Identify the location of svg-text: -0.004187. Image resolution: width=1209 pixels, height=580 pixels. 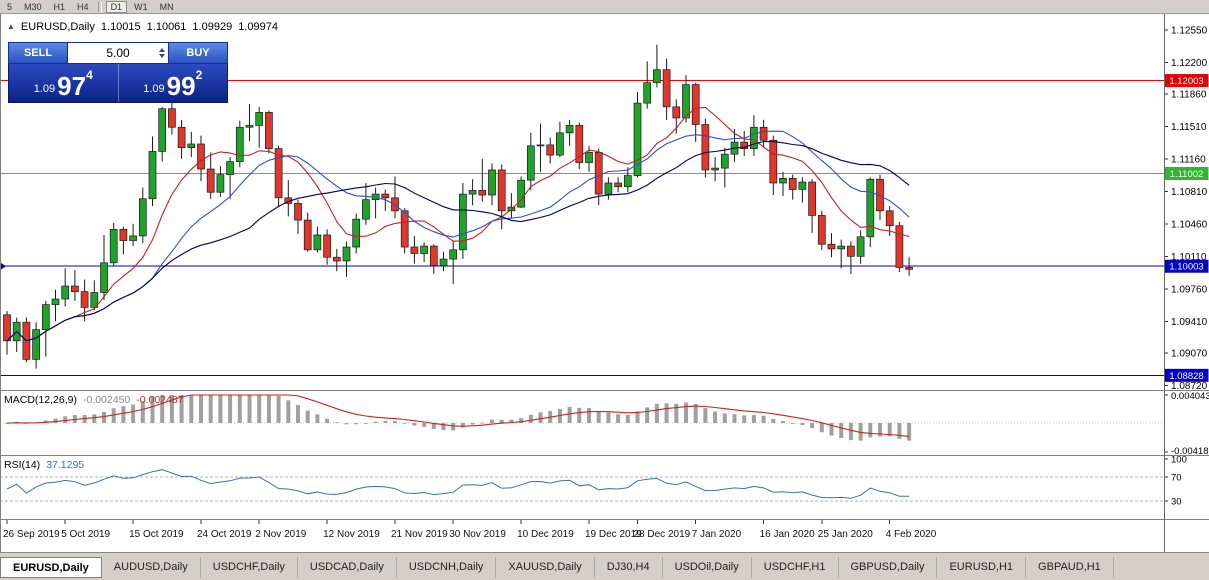
(1190, 451).